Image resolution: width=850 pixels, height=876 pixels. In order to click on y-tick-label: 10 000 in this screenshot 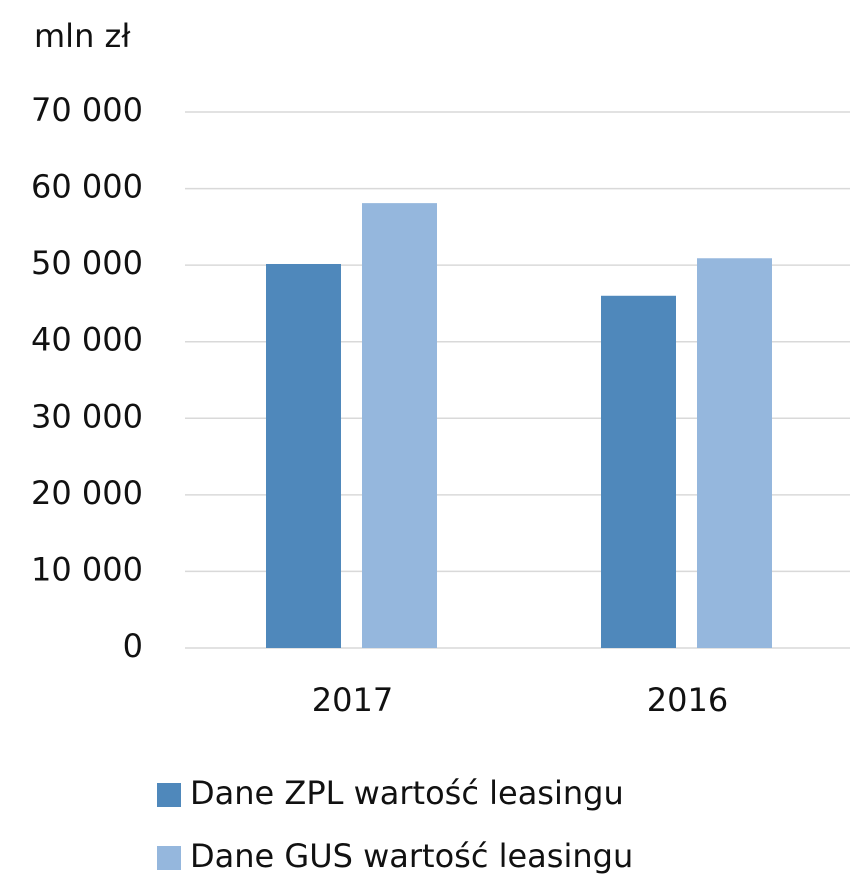, I will do `click(87, 569)`.